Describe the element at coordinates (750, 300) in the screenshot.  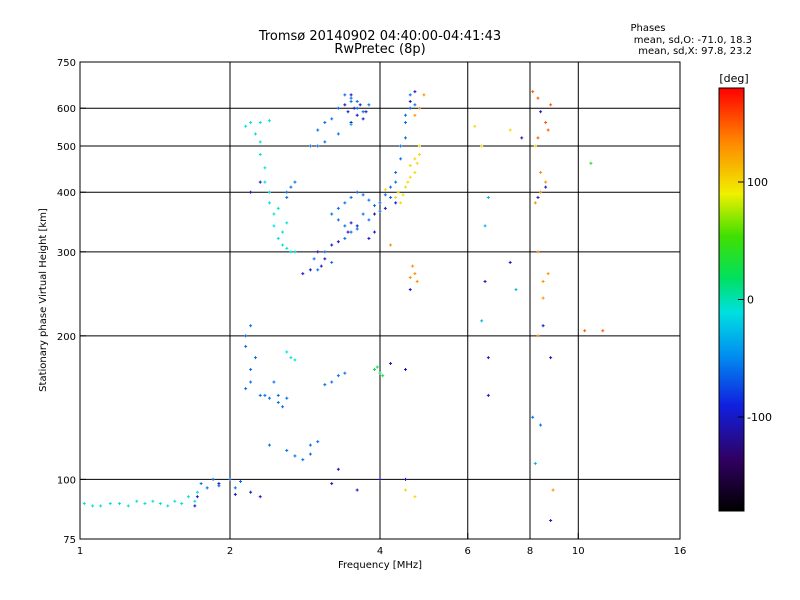
I see `colorbar-tick-label: 0` at that location.